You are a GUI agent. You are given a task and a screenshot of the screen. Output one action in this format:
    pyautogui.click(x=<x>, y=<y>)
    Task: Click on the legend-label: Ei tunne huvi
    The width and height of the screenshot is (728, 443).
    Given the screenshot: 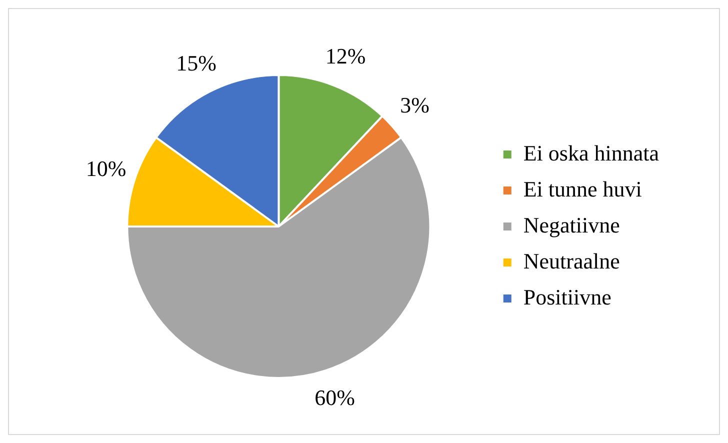 What is the action you would take?
    pyautogui.click(x=582, y=189)
    